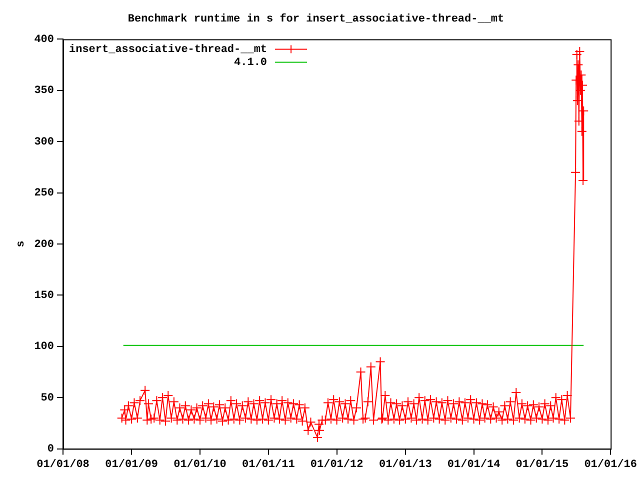 The height and width of the screenshot is (480, 640). I want to click on x-tick-label: 01/01/12, so click(337, 465).